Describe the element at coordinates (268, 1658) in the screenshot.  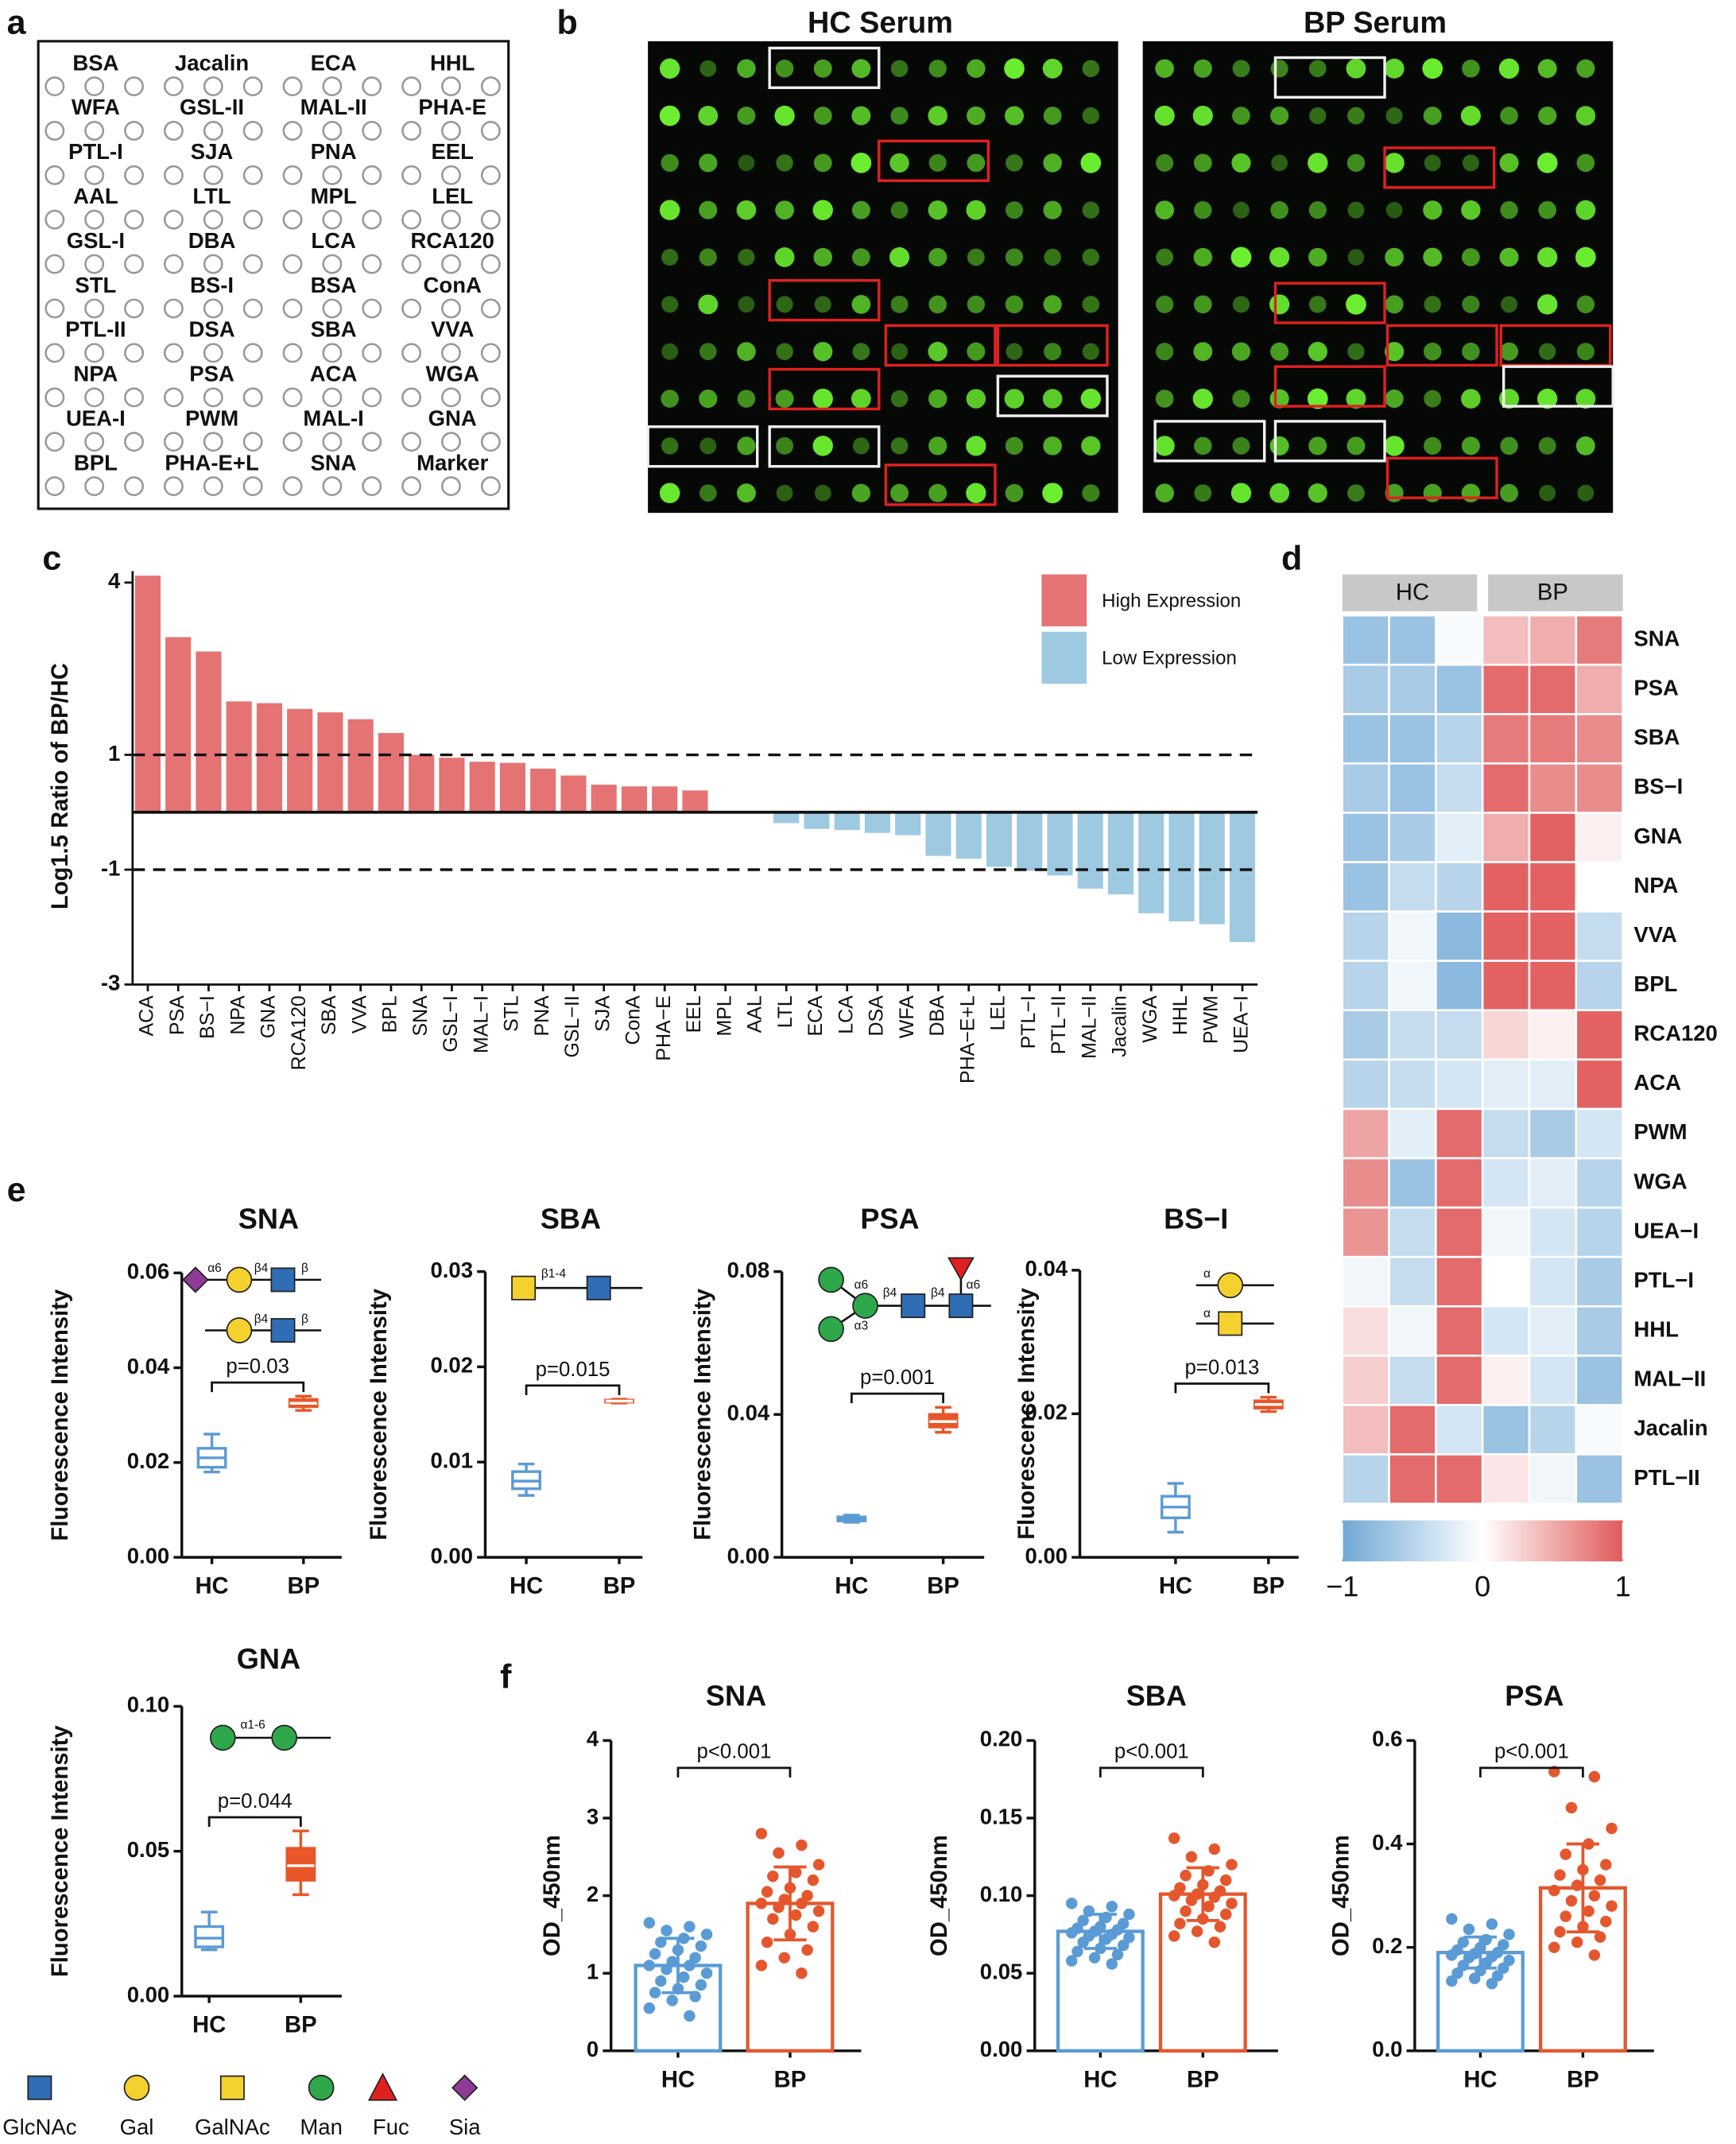
I see `chart-title: GNA` at that location.